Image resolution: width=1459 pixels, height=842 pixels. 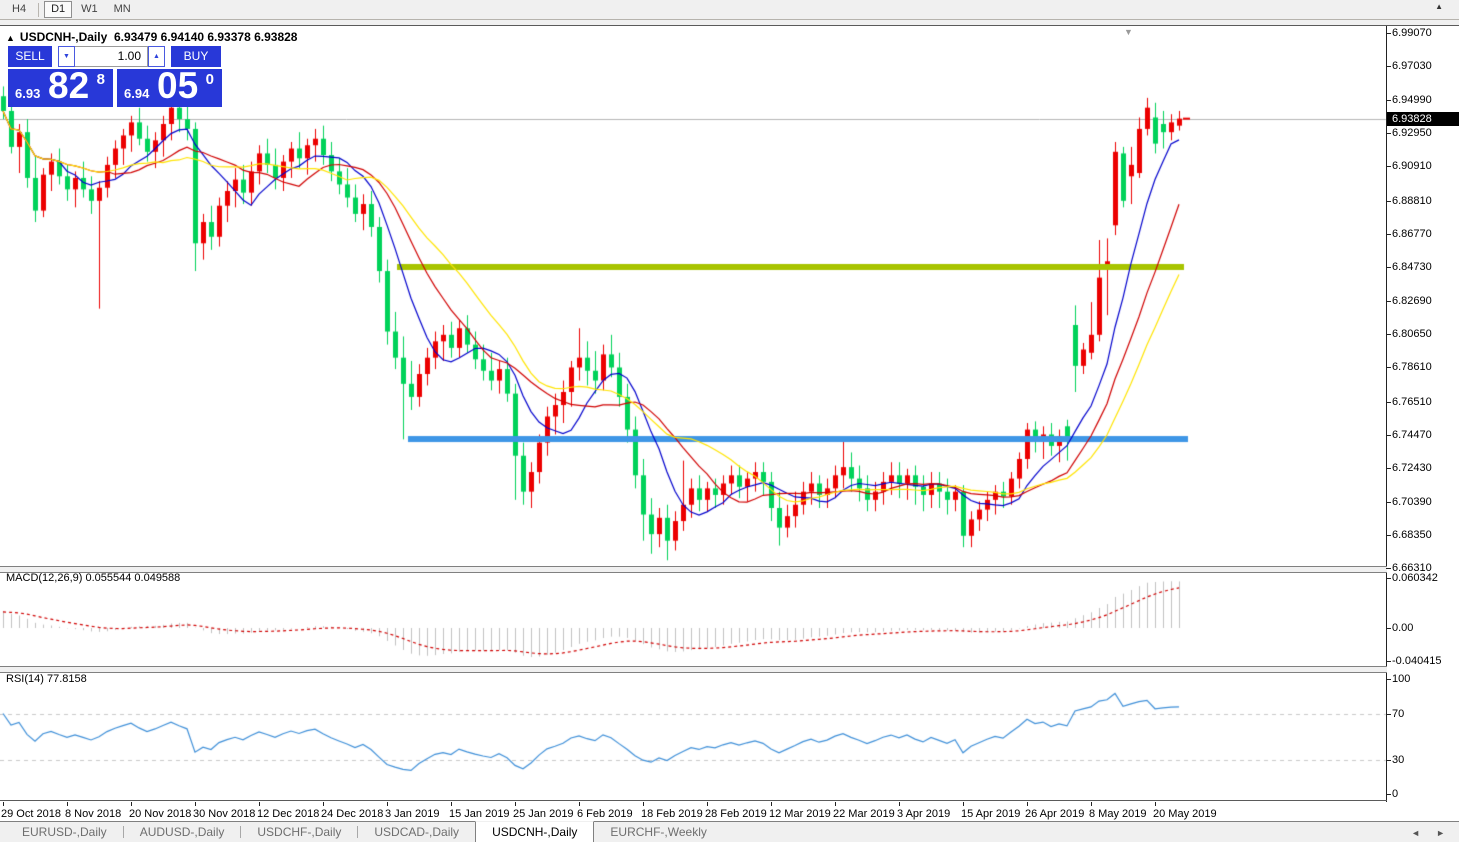 What do you see at coordinates (137, 93) in the screenshot?
I see `buy-price-small: 6.94` at bounding box center [137, 93].